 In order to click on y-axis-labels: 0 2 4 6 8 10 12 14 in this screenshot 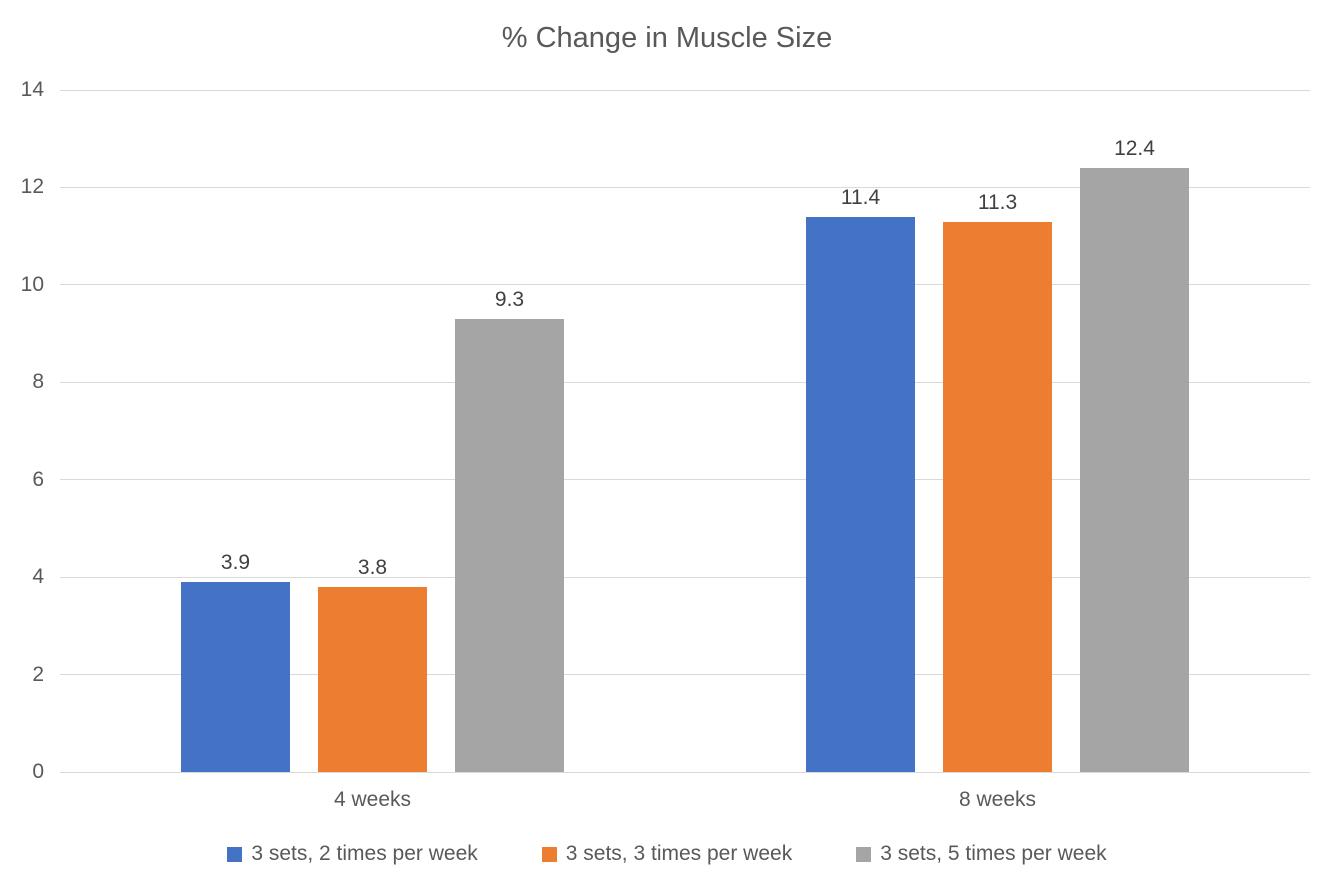, I will do `click(22, 430)`.